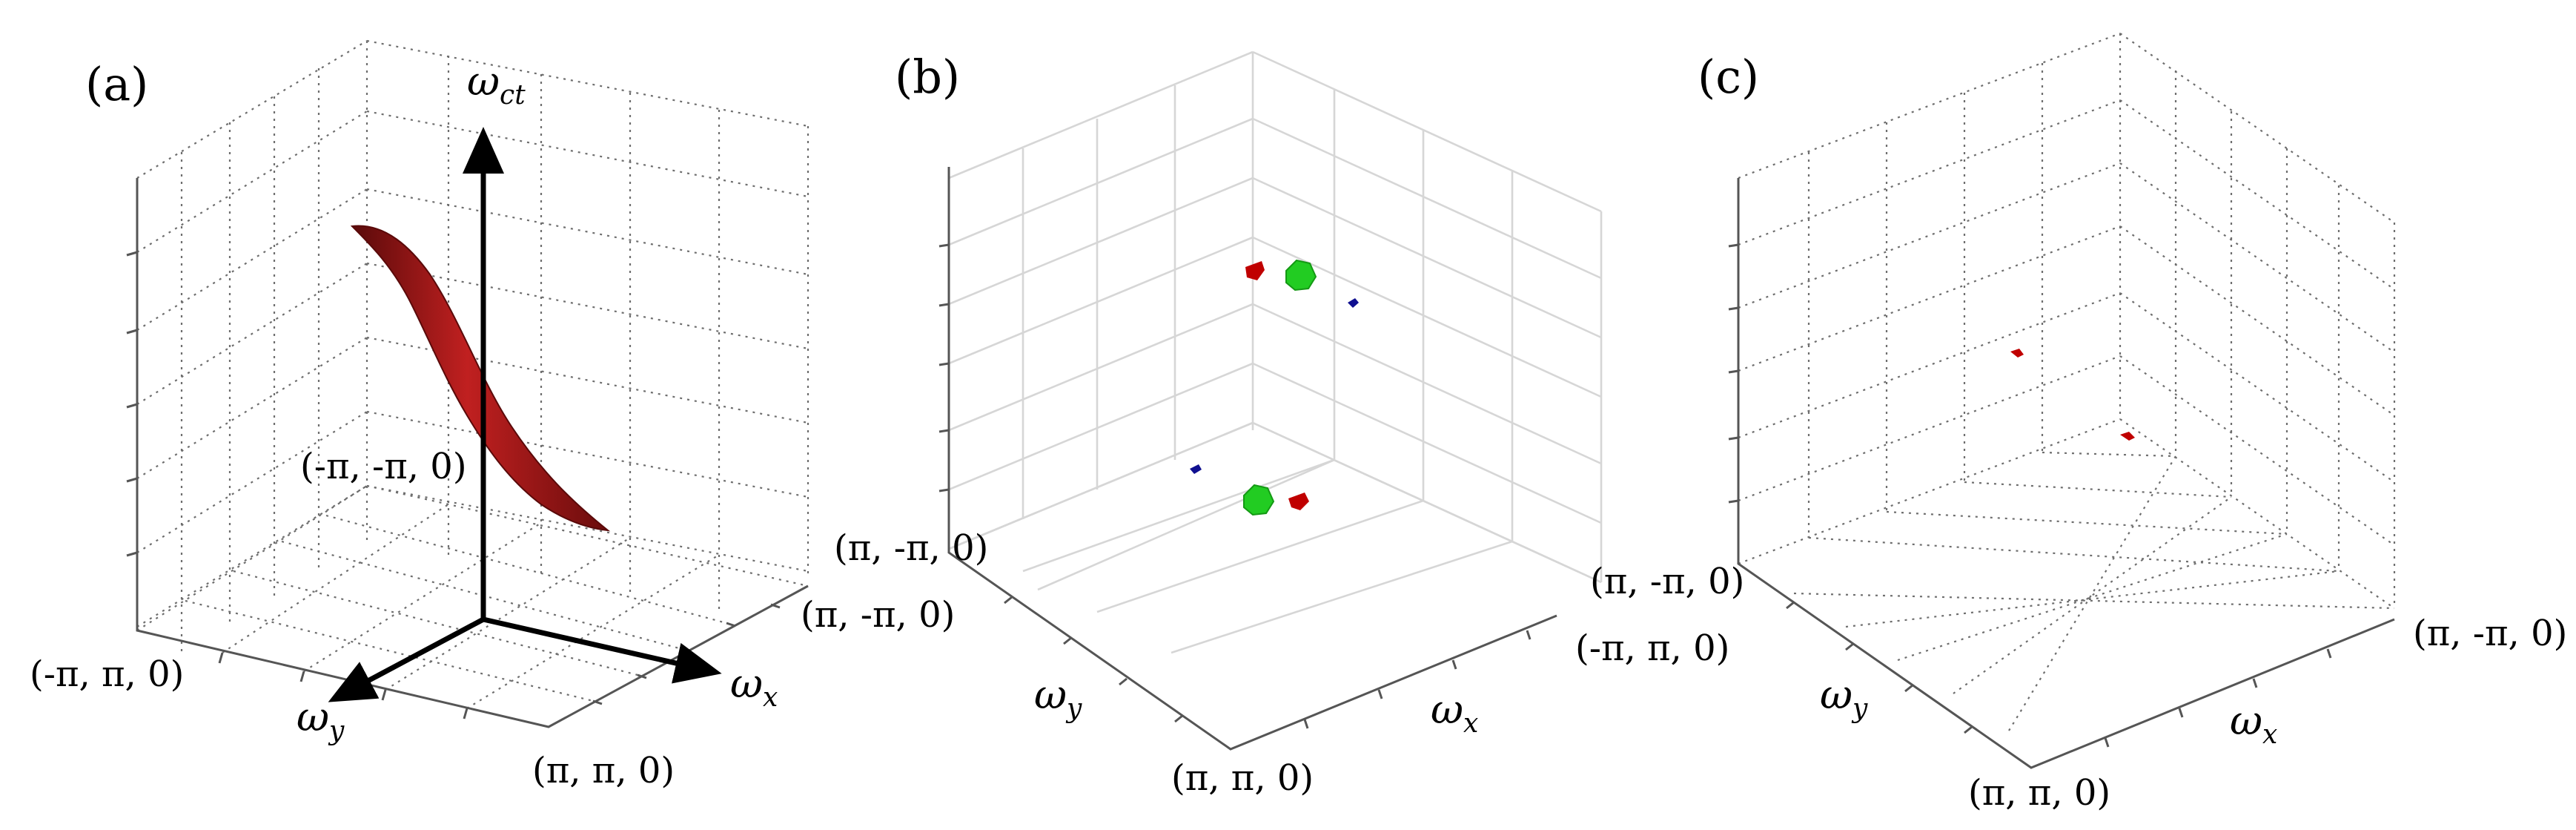 This screenshot has height=830, width=2576. I want to click on panel-a-z-axis-label: ωct, so click(496, 84).